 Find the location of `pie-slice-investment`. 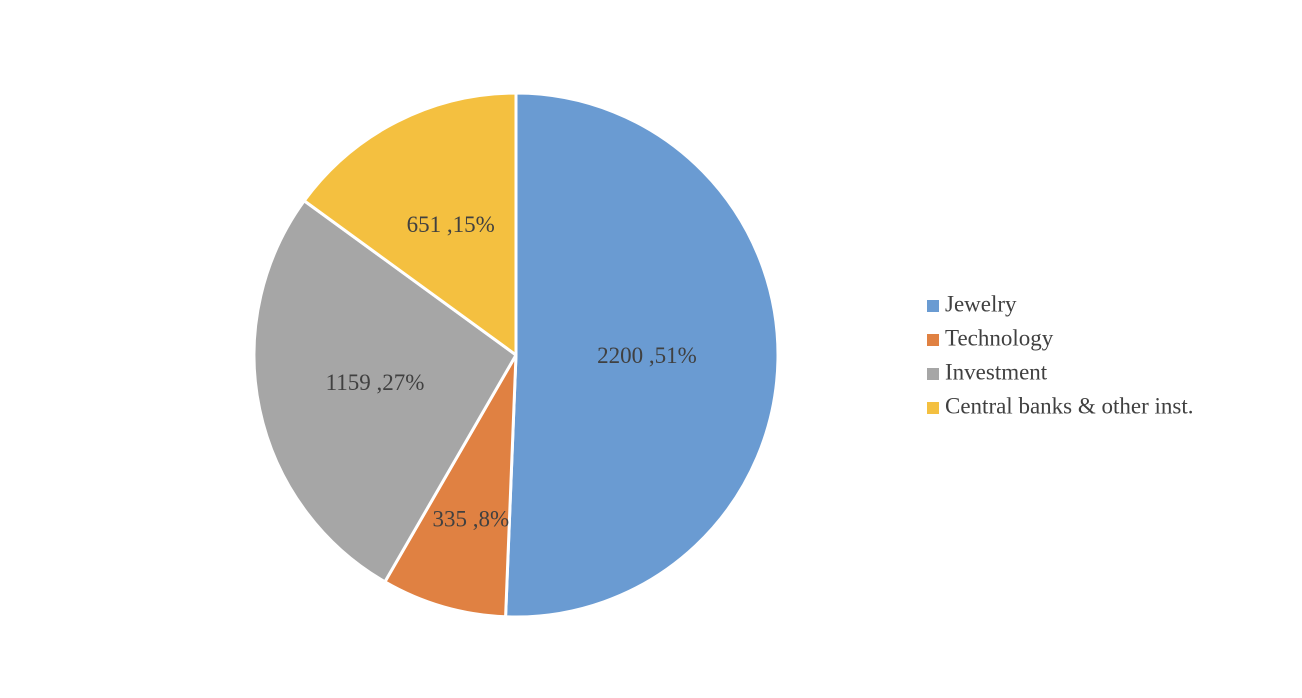

pie-slice-investment is located at coordinates (385, 391).